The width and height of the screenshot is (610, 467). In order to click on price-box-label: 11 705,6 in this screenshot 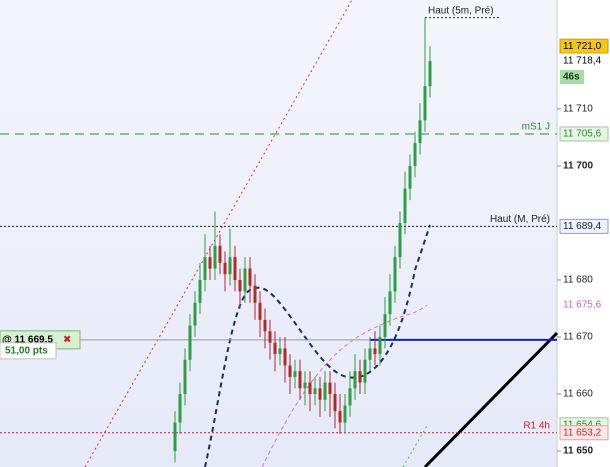, I will do `click(582, 134)`.